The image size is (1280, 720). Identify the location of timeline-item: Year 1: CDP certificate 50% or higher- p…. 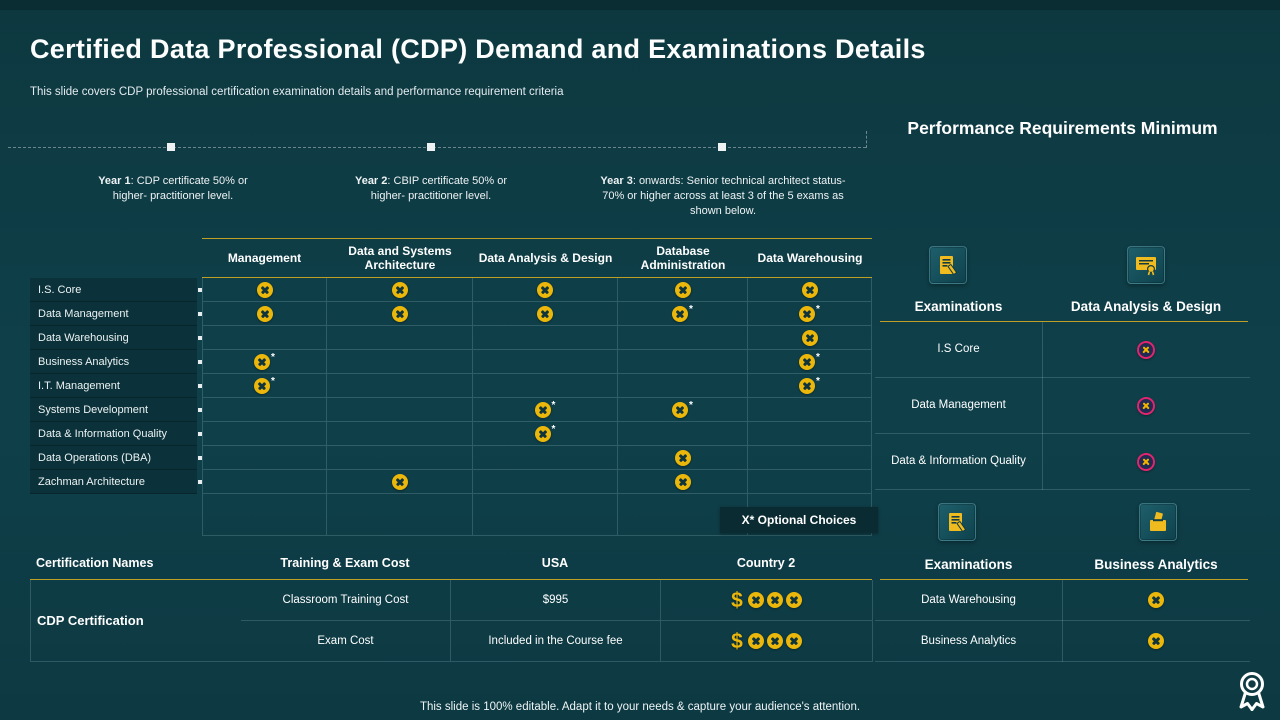
(173, 188).